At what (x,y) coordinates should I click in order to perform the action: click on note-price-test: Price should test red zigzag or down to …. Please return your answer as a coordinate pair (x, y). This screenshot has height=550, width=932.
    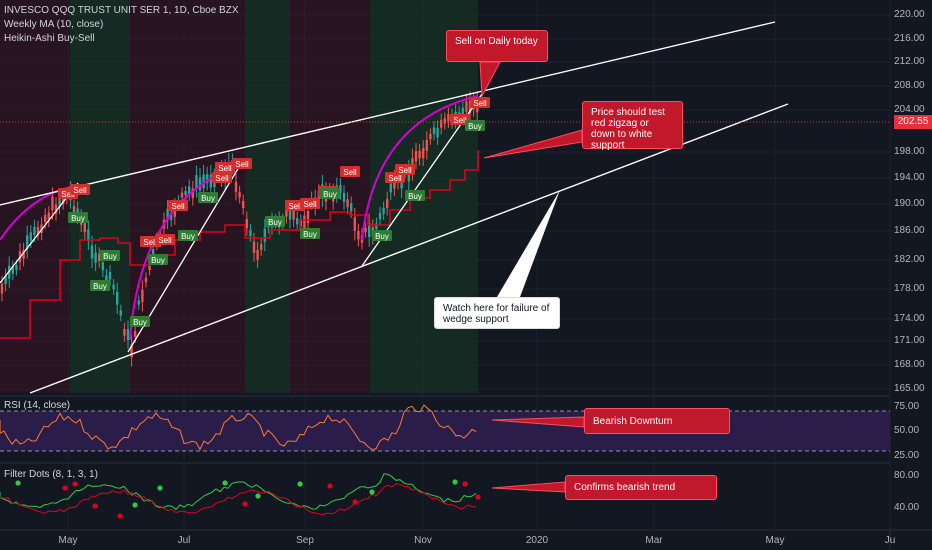
    Looking at the image, I should click on (632, 126).